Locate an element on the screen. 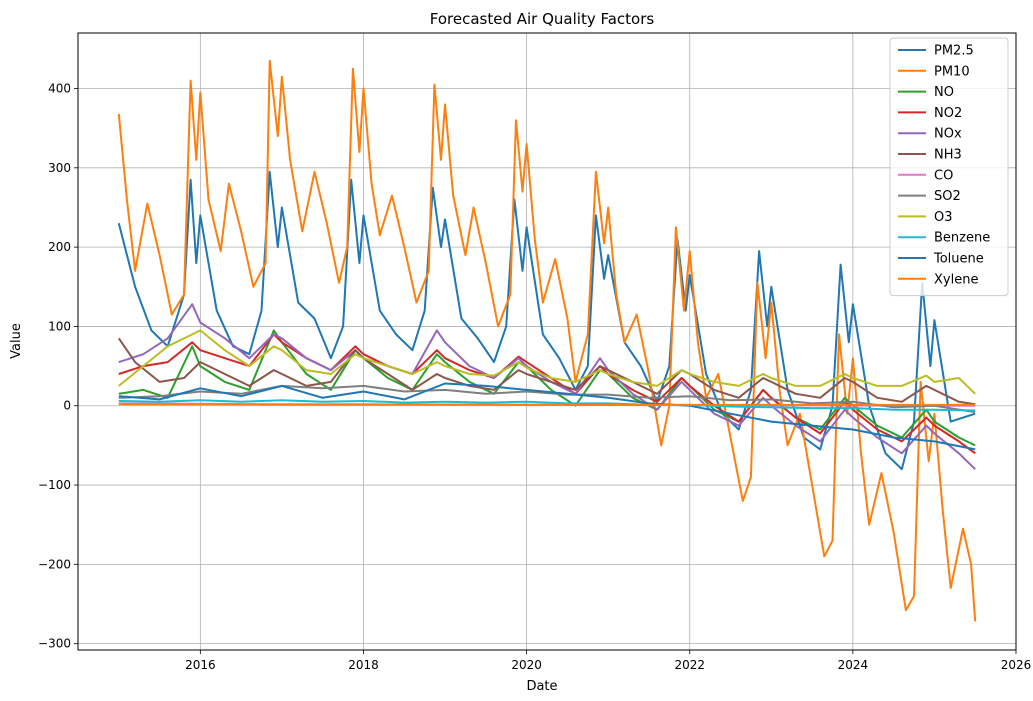 The width and height of the screenshot is (1033, 701). x-tick-label: 2020 is located at coordinates (526, 665).